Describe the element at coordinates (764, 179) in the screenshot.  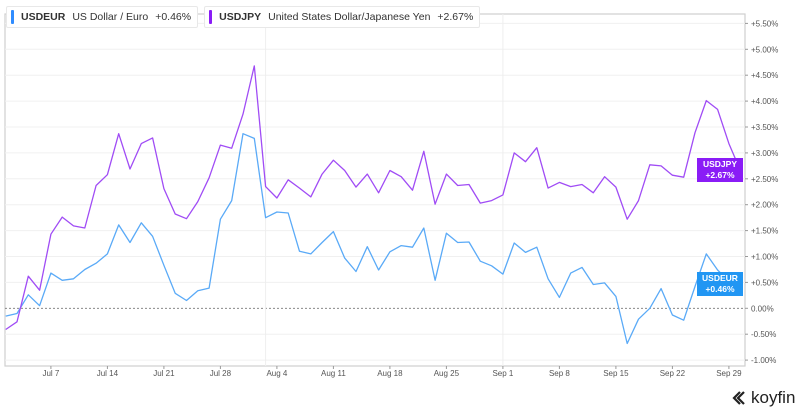
I see `y-tick-label: +2.50%` at that location.